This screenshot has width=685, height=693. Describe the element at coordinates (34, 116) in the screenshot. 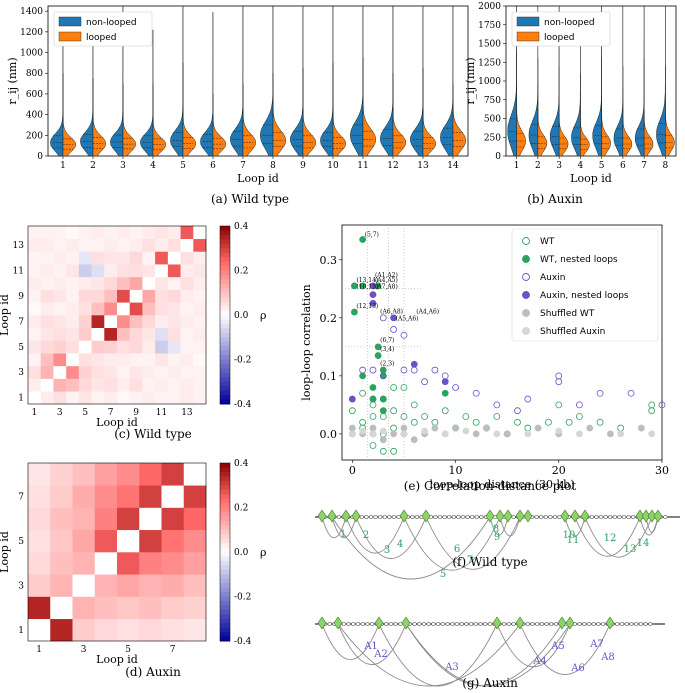

I see `y-tick-label: 400` at that location.